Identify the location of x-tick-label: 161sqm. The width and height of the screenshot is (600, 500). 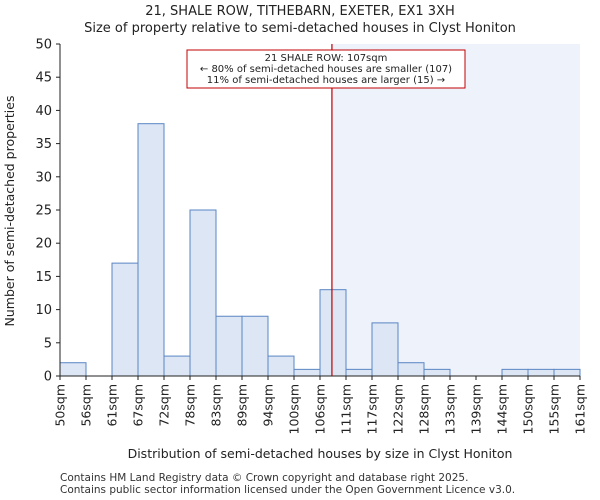
(580, 409).